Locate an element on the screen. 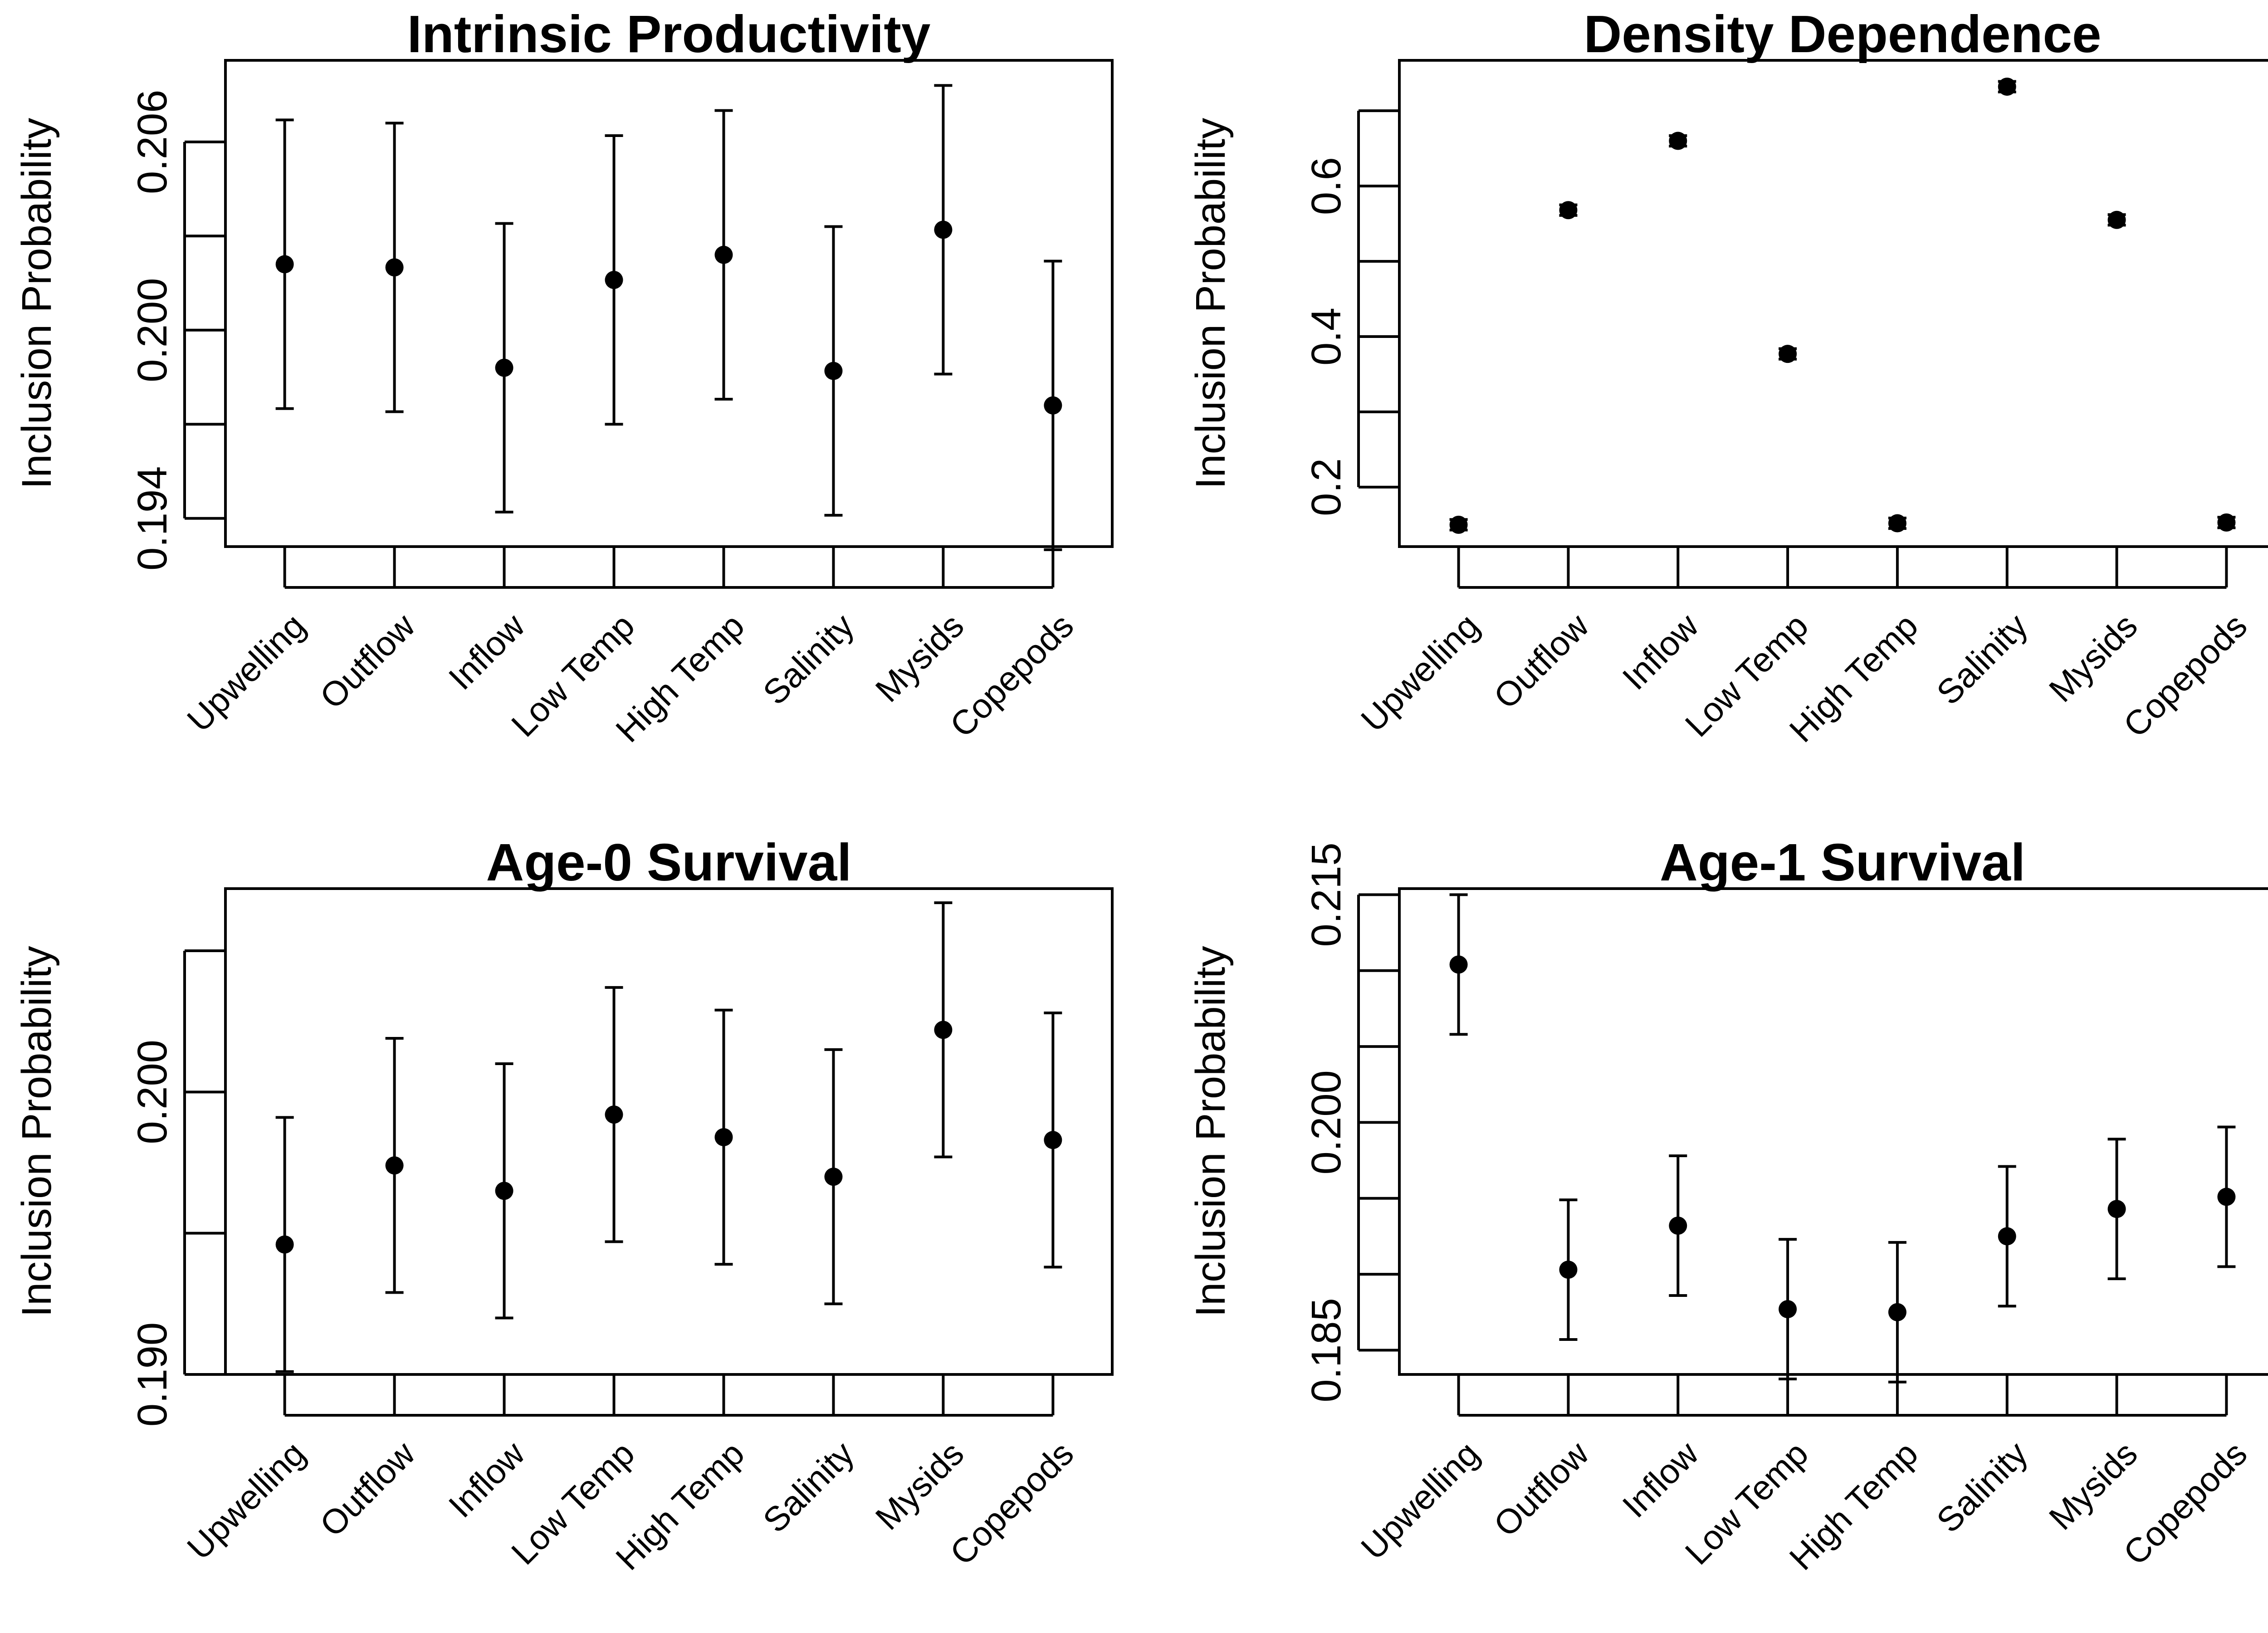 The width and height of the screenshot is (2268, 1633). y-tick-label: 0.215 is located at coordinates (1326, 894).